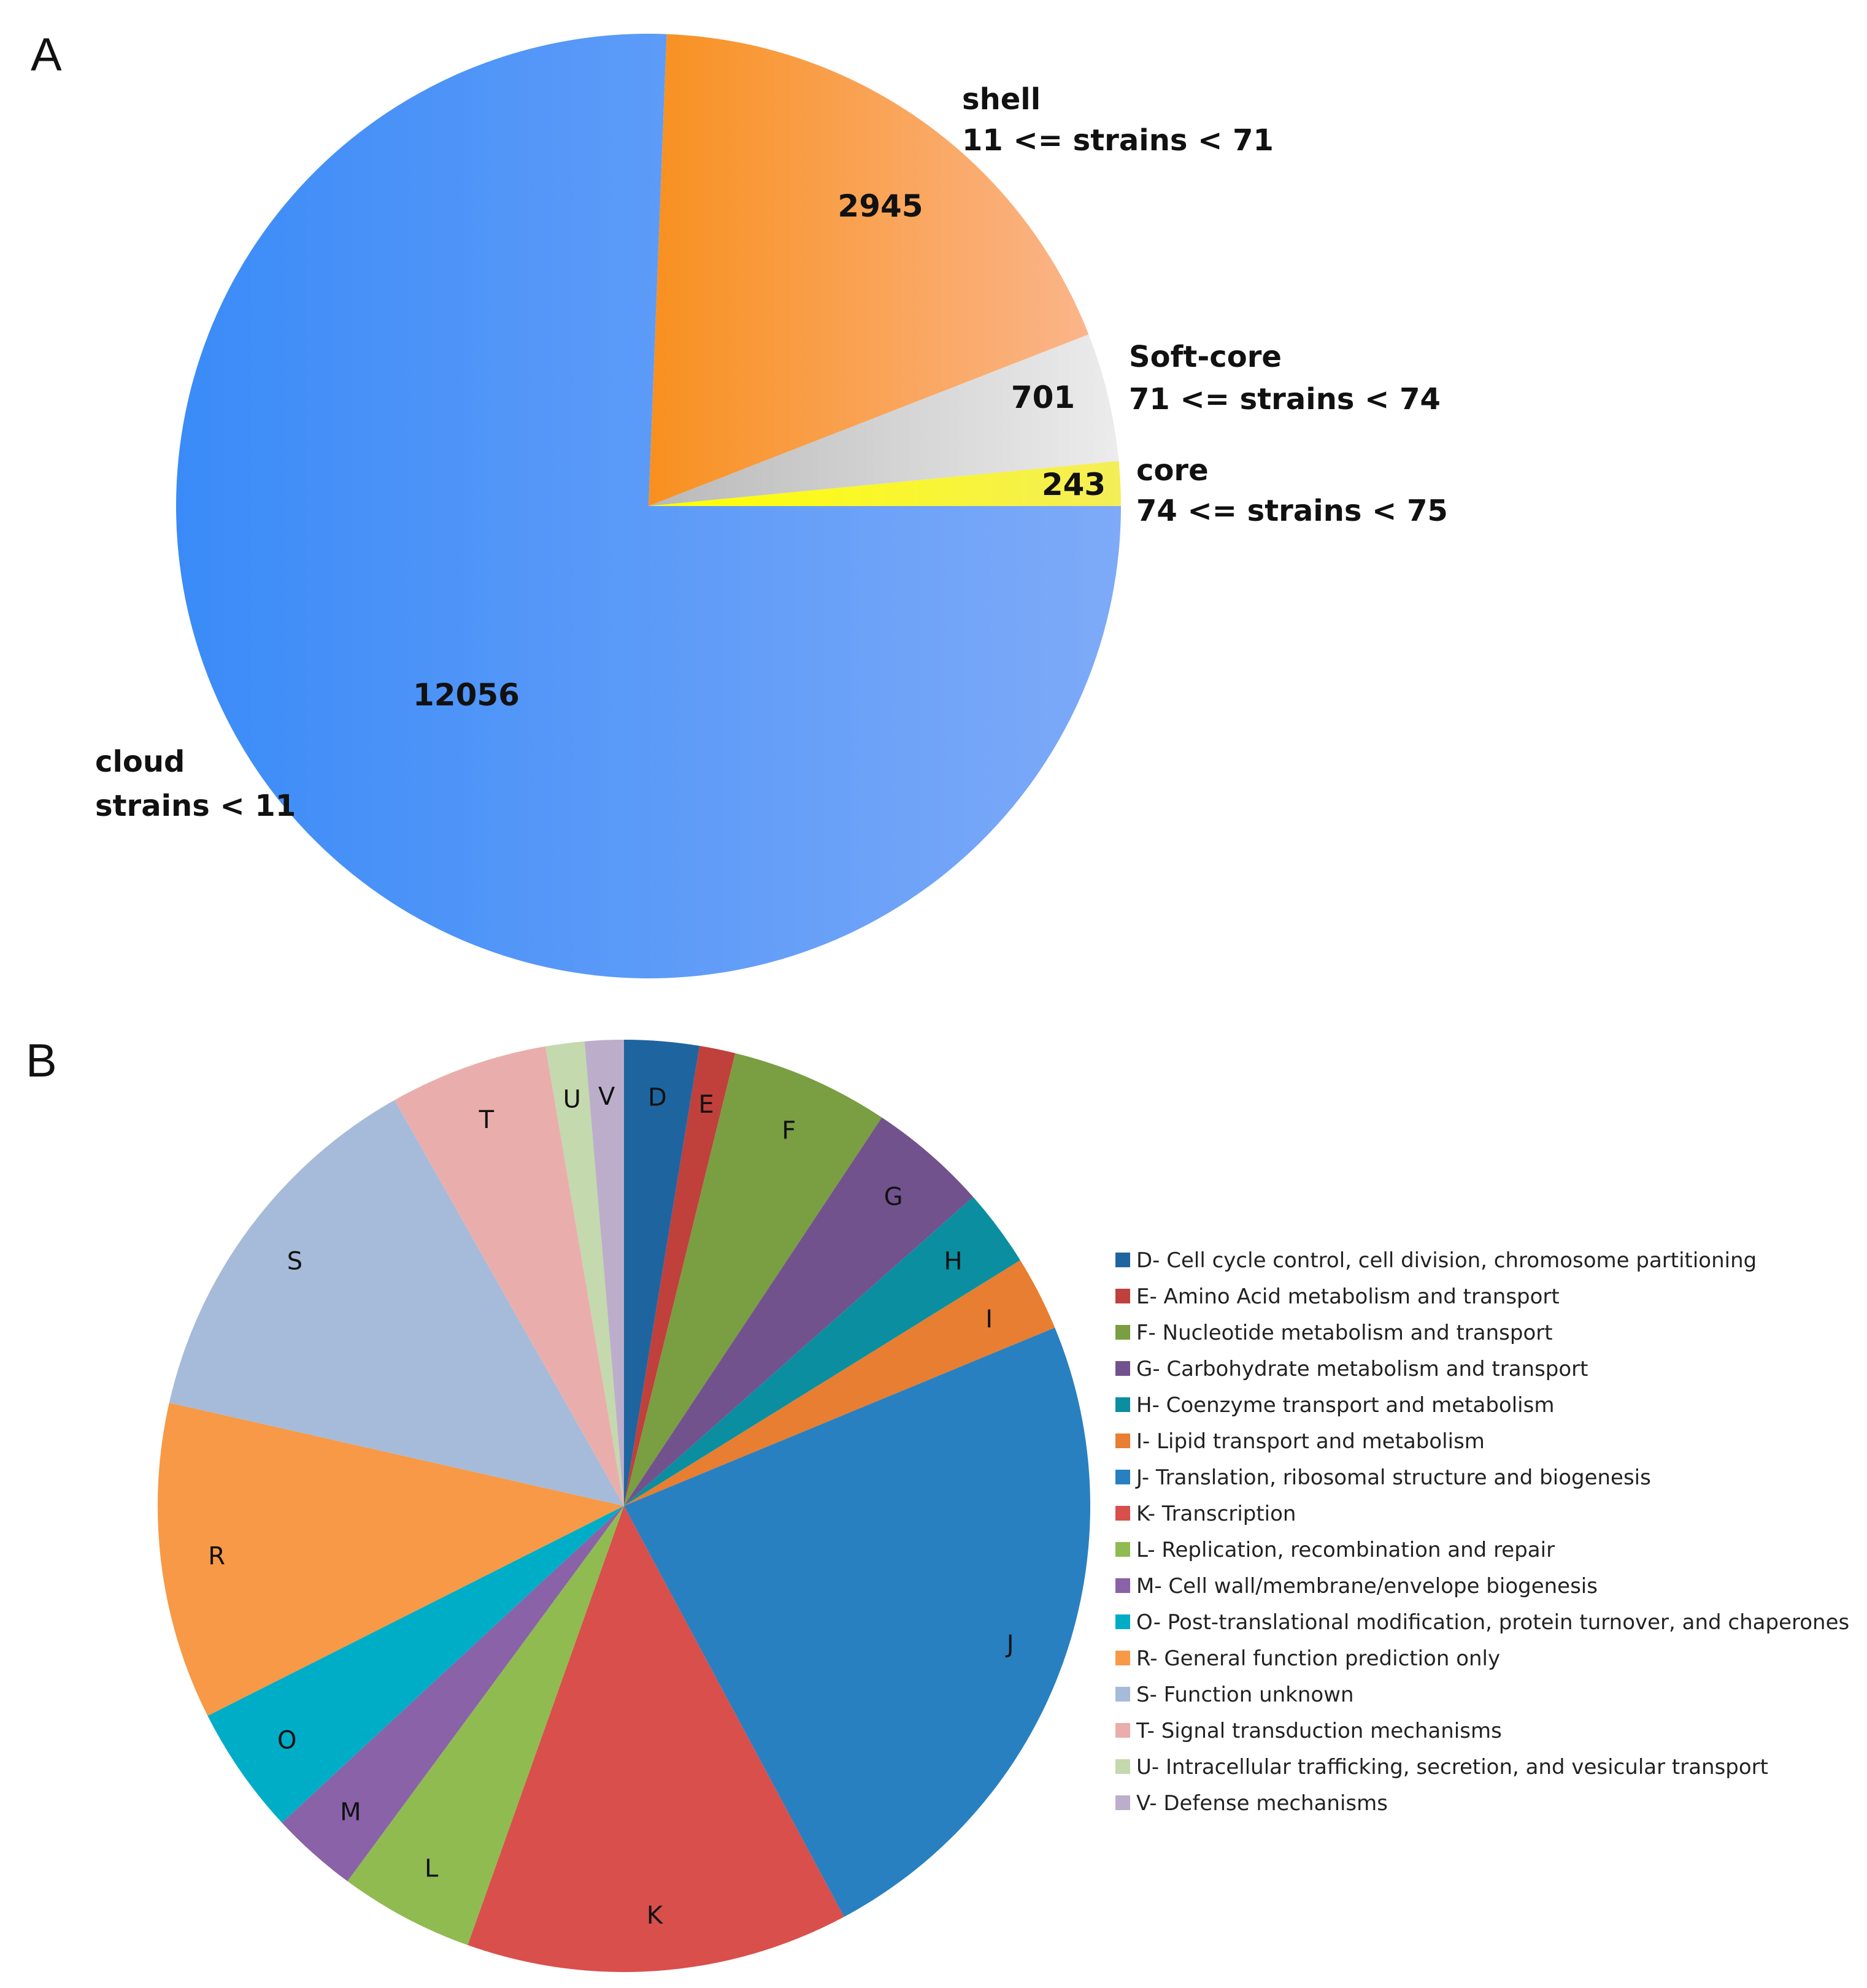  I want to click on slice-label-e: E, so click(706, 1105).